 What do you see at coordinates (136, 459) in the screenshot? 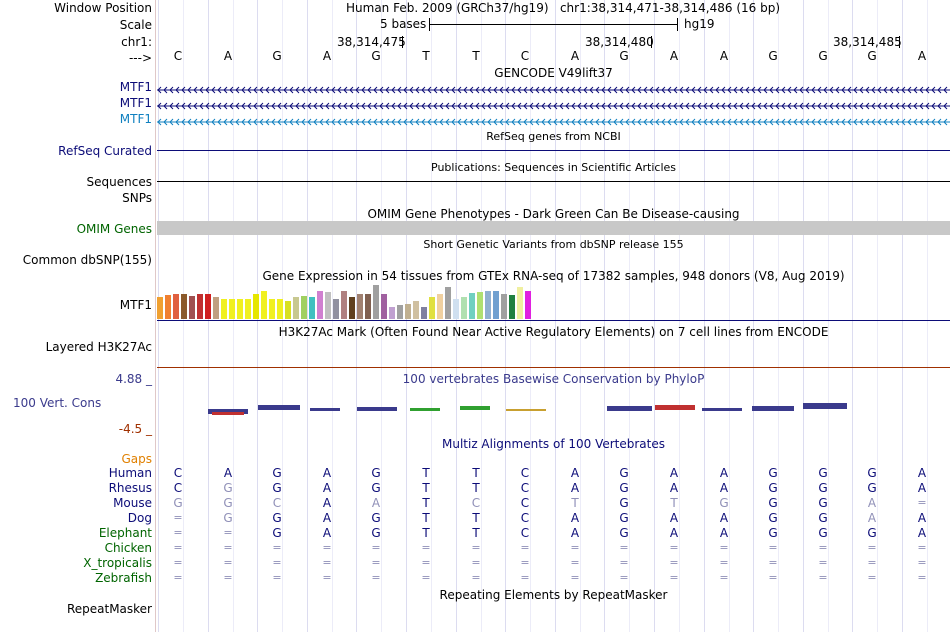
I see `gaps-label: Gaps` at bounding box center [136, 459].